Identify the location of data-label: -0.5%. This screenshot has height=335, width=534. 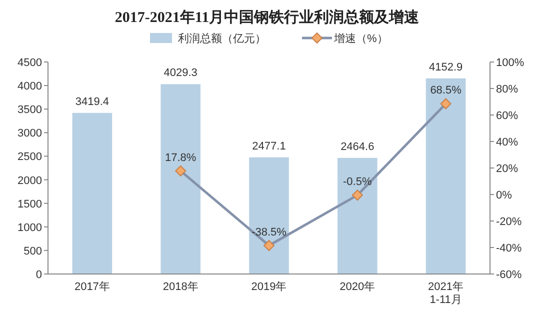
(357, 182).